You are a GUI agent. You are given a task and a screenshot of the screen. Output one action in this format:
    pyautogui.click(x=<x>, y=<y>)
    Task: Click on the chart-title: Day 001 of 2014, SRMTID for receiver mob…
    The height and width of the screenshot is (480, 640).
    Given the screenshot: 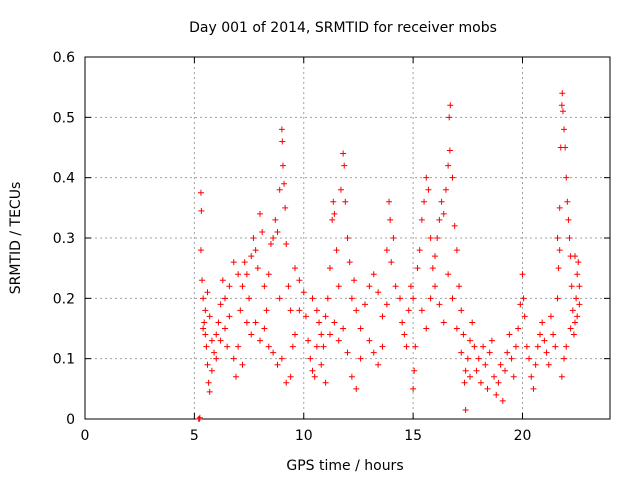 What is the action you would take?
    pyautogui.click(x=343, y=28)
    